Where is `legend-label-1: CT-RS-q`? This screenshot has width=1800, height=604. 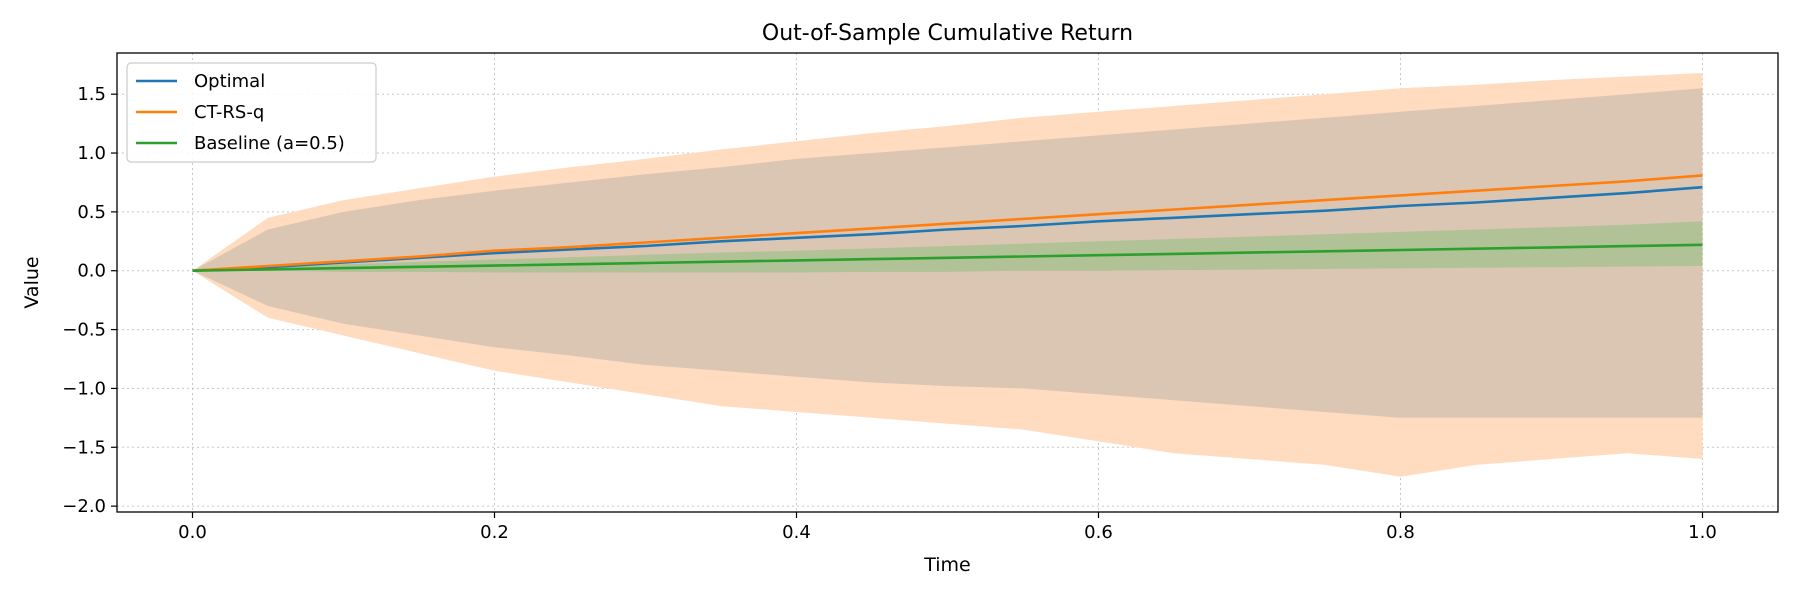
legend-label-1: CT-RS-q is located at coordinates (229, 112).